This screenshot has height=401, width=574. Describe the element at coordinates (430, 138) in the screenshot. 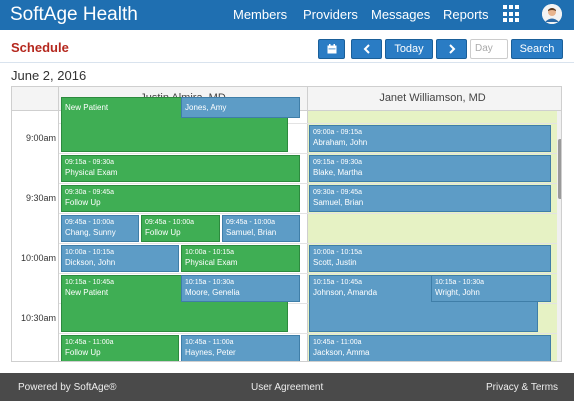

I see `appointment-card: 09:00a - 09:15a Abraham, John` at that location.